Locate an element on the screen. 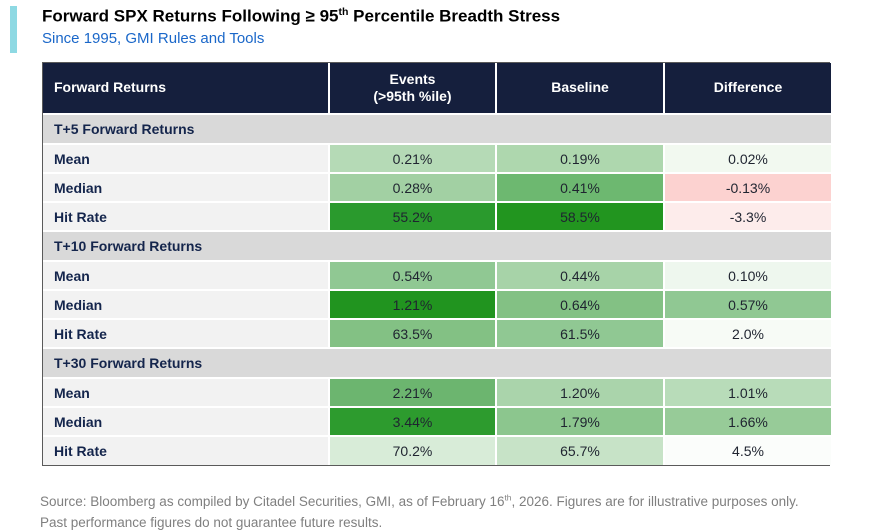 The image size is (876, 532). page-title-superscript: th is located at coordinates (343, 12).